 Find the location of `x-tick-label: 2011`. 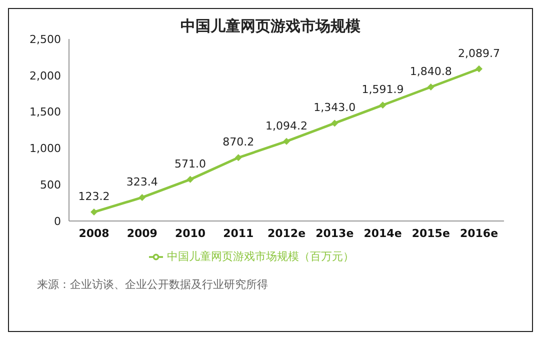

x-tick-label: 2011 is located at coordinates (238, 233).